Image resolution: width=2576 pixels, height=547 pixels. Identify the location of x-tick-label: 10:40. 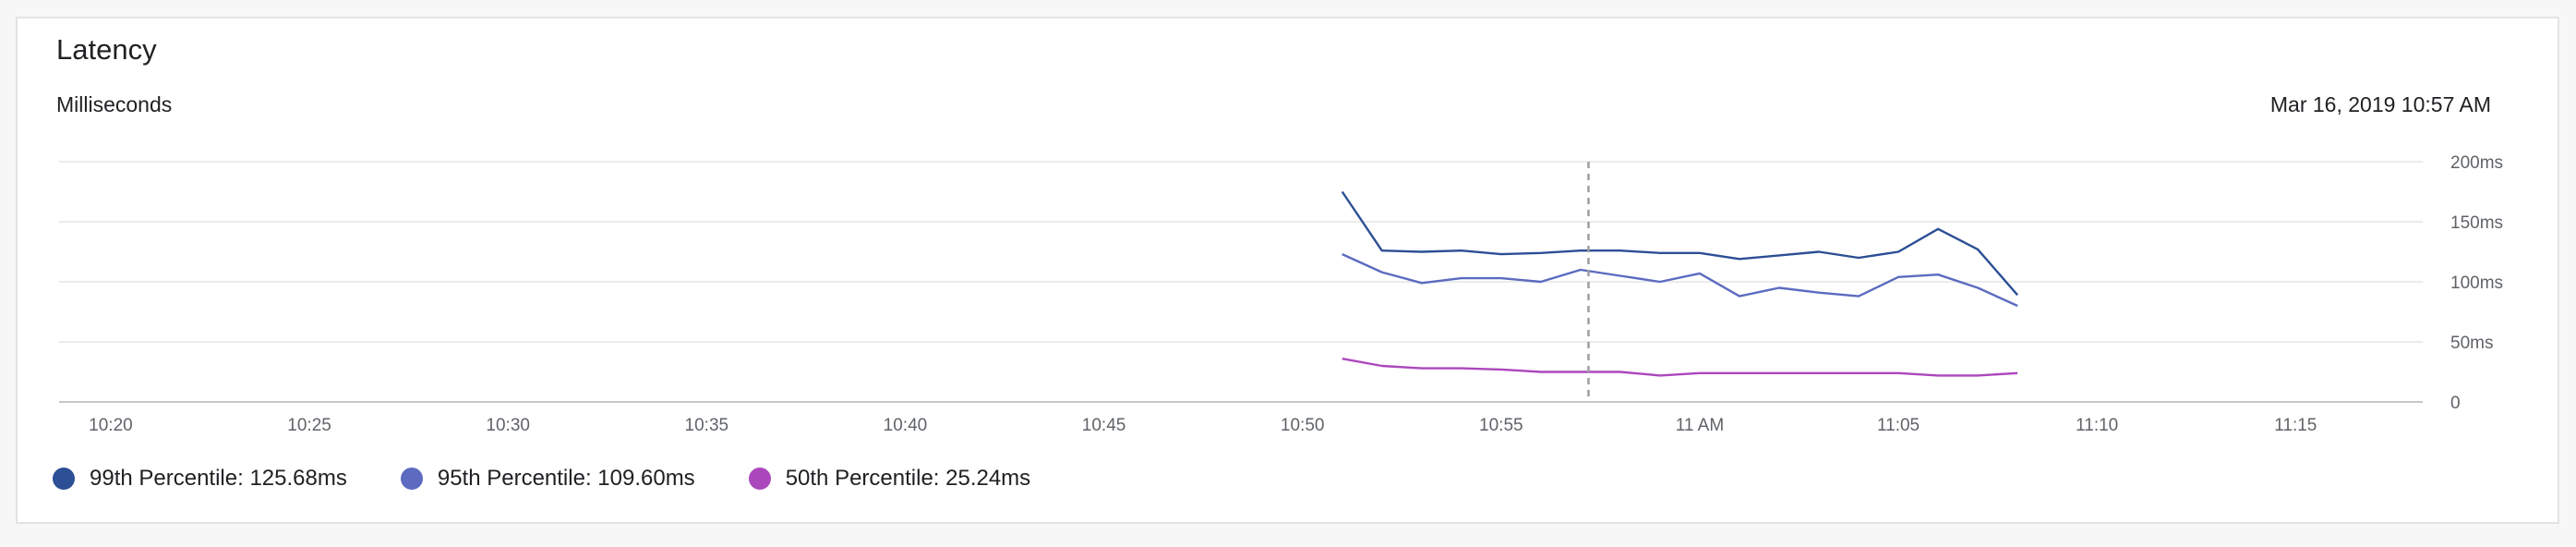
(906, 426).